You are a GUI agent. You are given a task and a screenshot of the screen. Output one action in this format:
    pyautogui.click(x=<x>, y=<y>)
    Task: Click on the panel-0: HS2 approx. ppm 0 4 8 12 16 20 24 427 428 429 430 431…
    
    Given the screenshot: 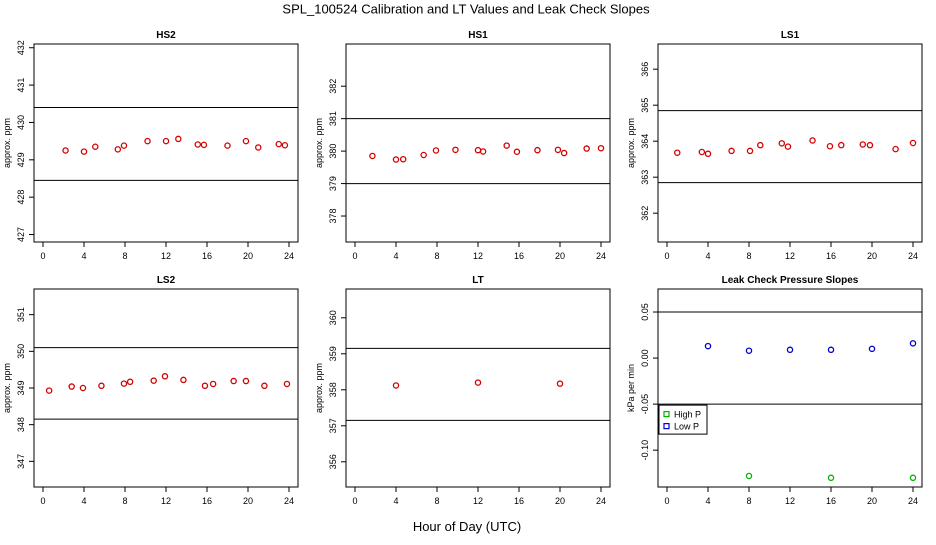 What is the action you would take?
    pyautogui.click(x=150, y=145)
    